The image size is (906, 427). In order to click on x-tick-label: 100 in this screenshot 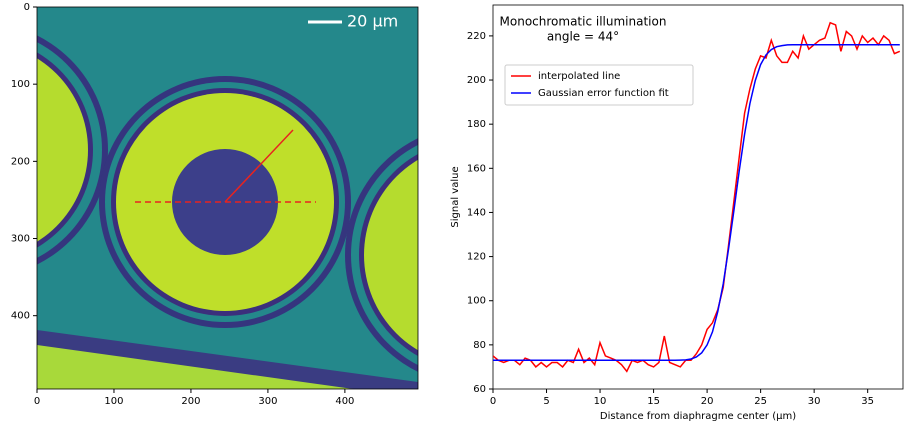, I will do `click(113, 401)`.